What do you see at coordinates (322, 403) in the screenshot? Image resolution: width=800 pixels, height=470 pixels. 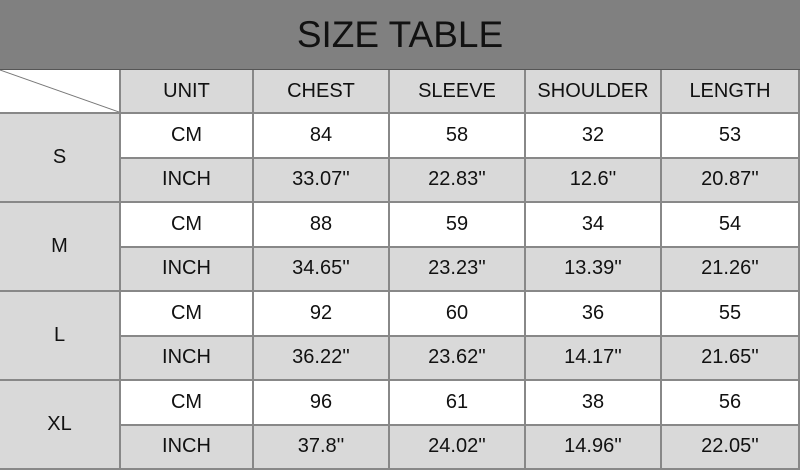 I see `cm-cell: 96` at bounding box center [322, 403].